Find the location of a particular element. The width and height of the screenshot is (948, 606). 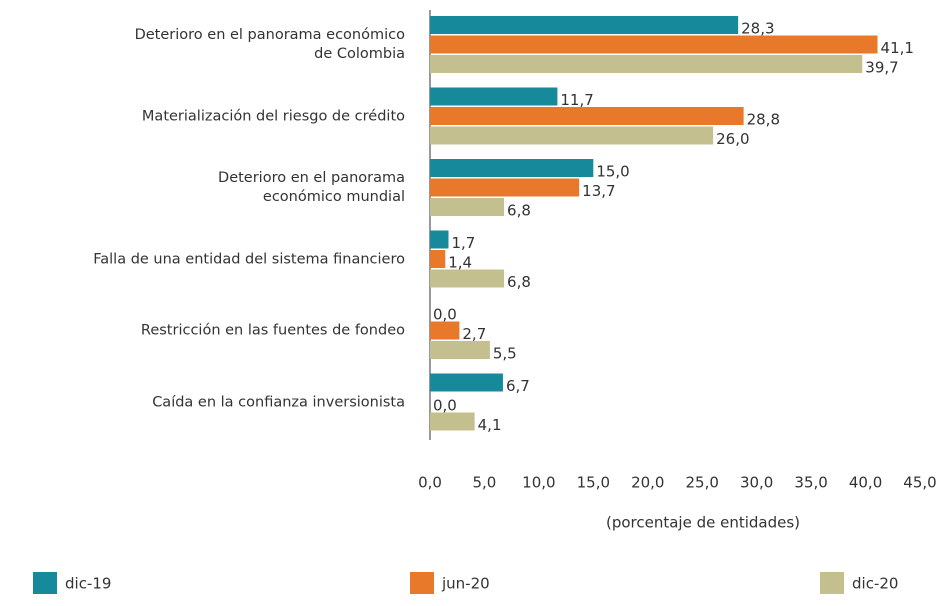

x-tick-label: 5,0 is located at coordinates (485, 483).